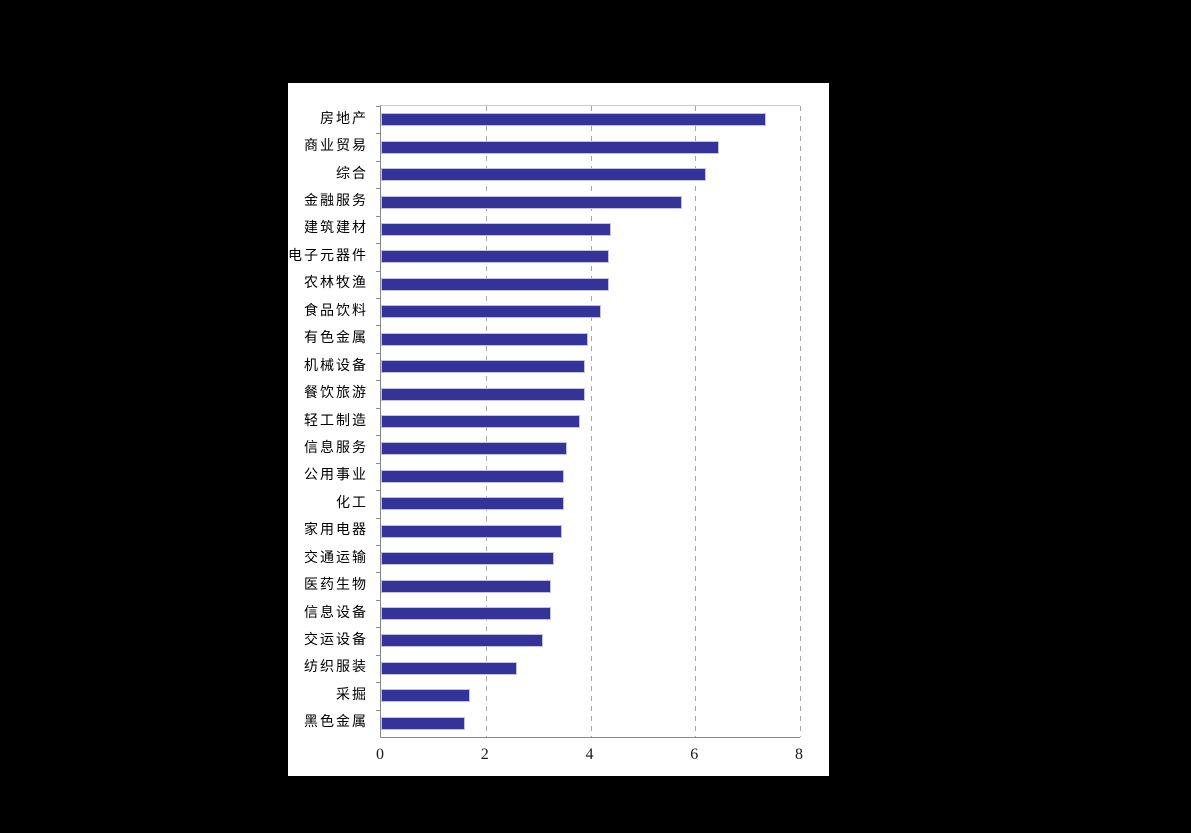 Image resolution: width=1191 pixels, height=833 pixels. What do you see at coordinates (336, 585) in the screenshot?
I see `category-label: 医药生物` at bounding box center [336, 585].